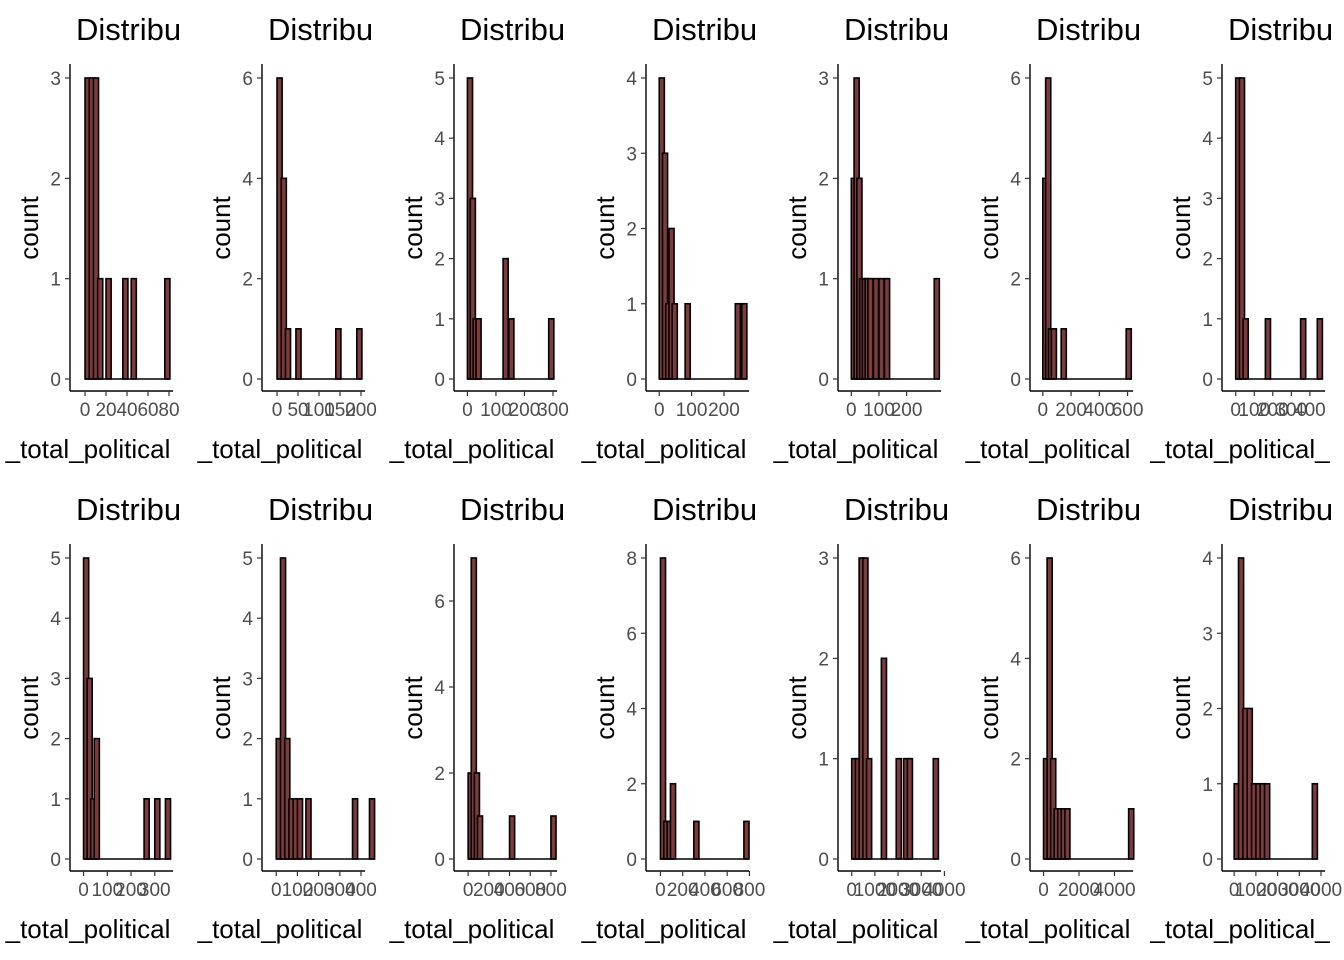  Describe the element at coordinates (631, 559) in the screenshot. I see `y-tick-label: 8` at that location.